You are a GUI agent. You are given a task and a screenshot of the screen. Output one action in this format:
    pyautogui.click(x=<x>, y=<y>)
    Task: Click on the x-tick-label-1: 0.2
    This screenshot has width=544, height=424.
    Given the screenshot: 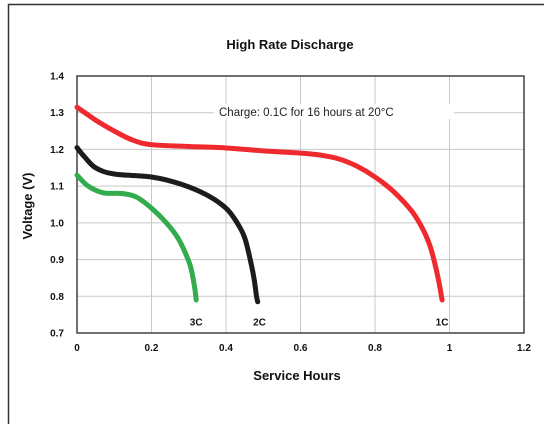 What is the action you would take?
    pyautogui.click(x=152, y=348)
    